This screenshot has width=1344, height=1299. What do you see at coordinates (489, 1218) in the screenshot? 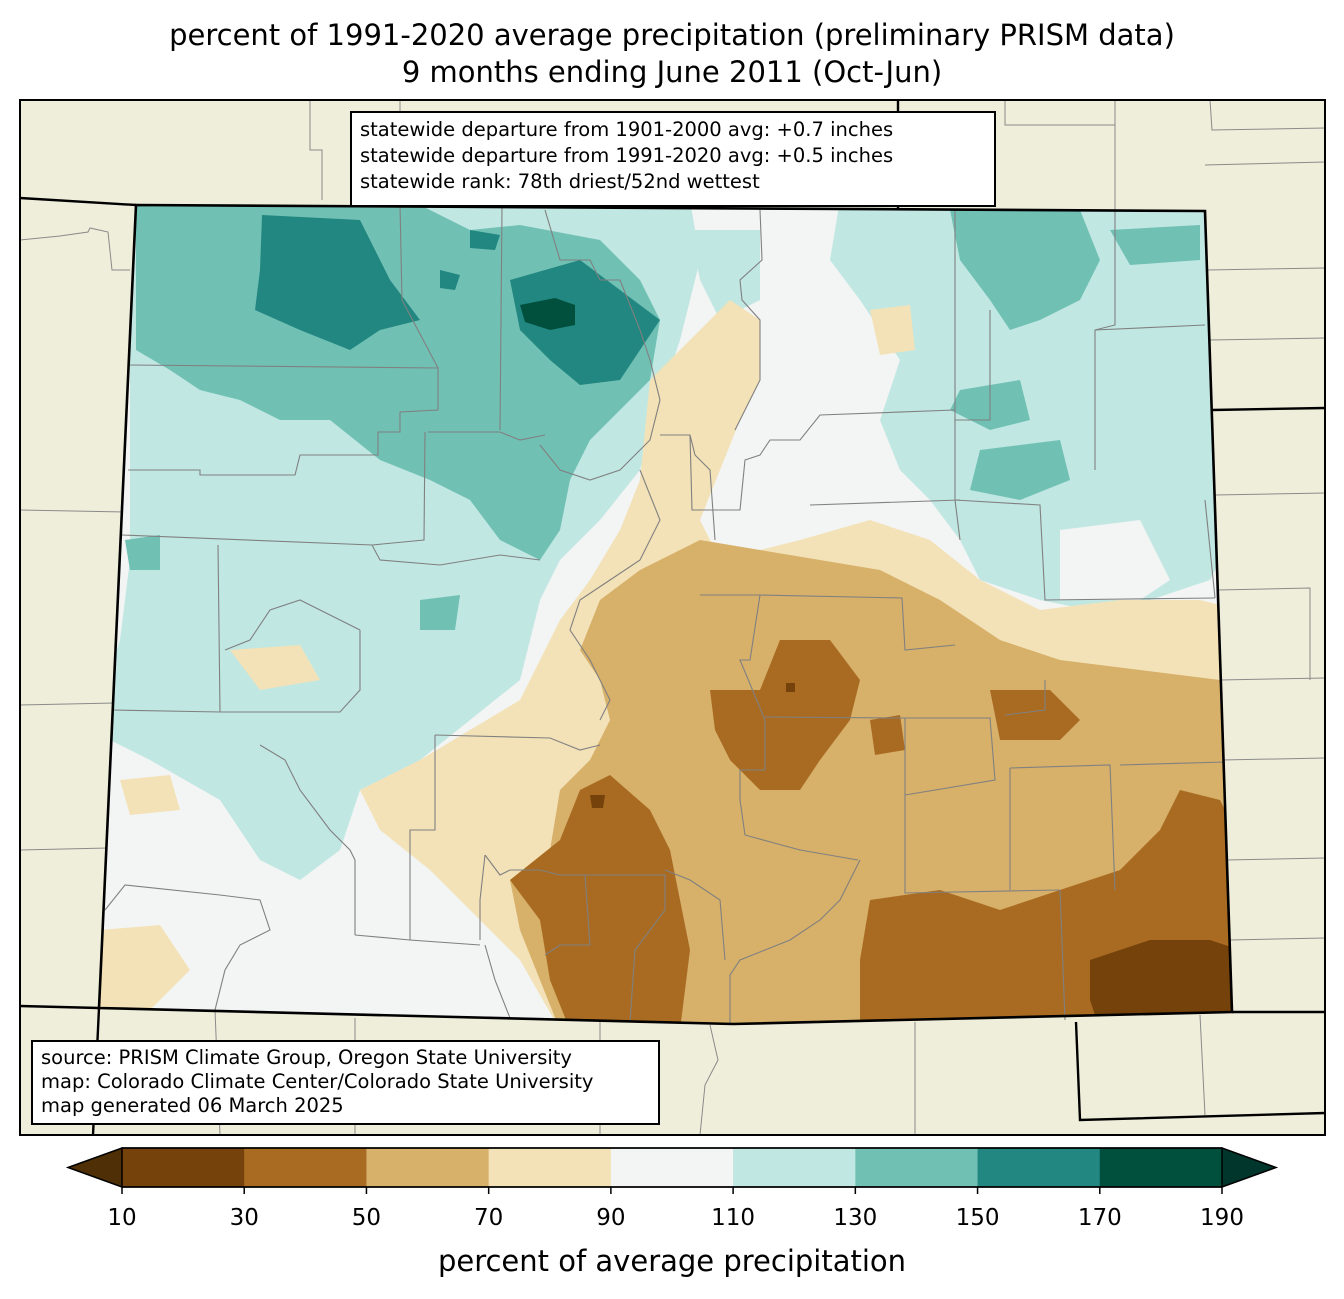
I see `colorbar-tick-label: 70` at bounding box center [489, 1218].